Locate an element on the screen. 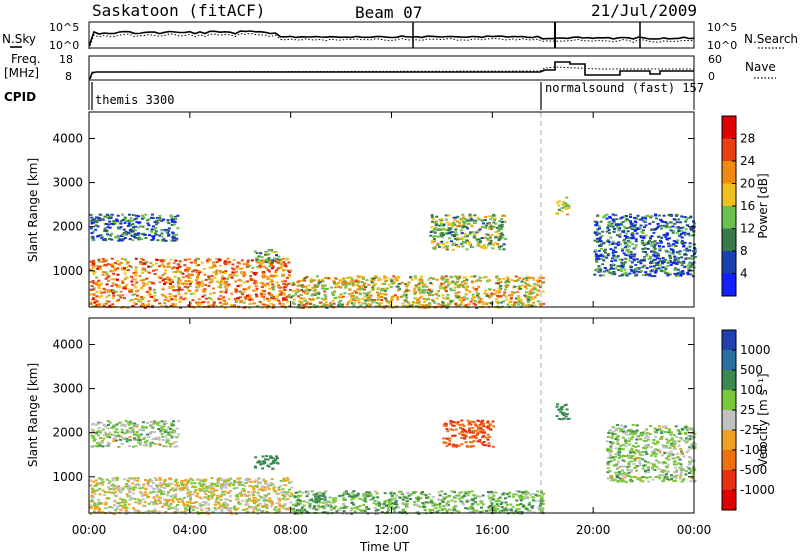 The height and width of the screenshot is (554, 800). cpid-program-1: themis 3300 is located at coordinates (134, 100).